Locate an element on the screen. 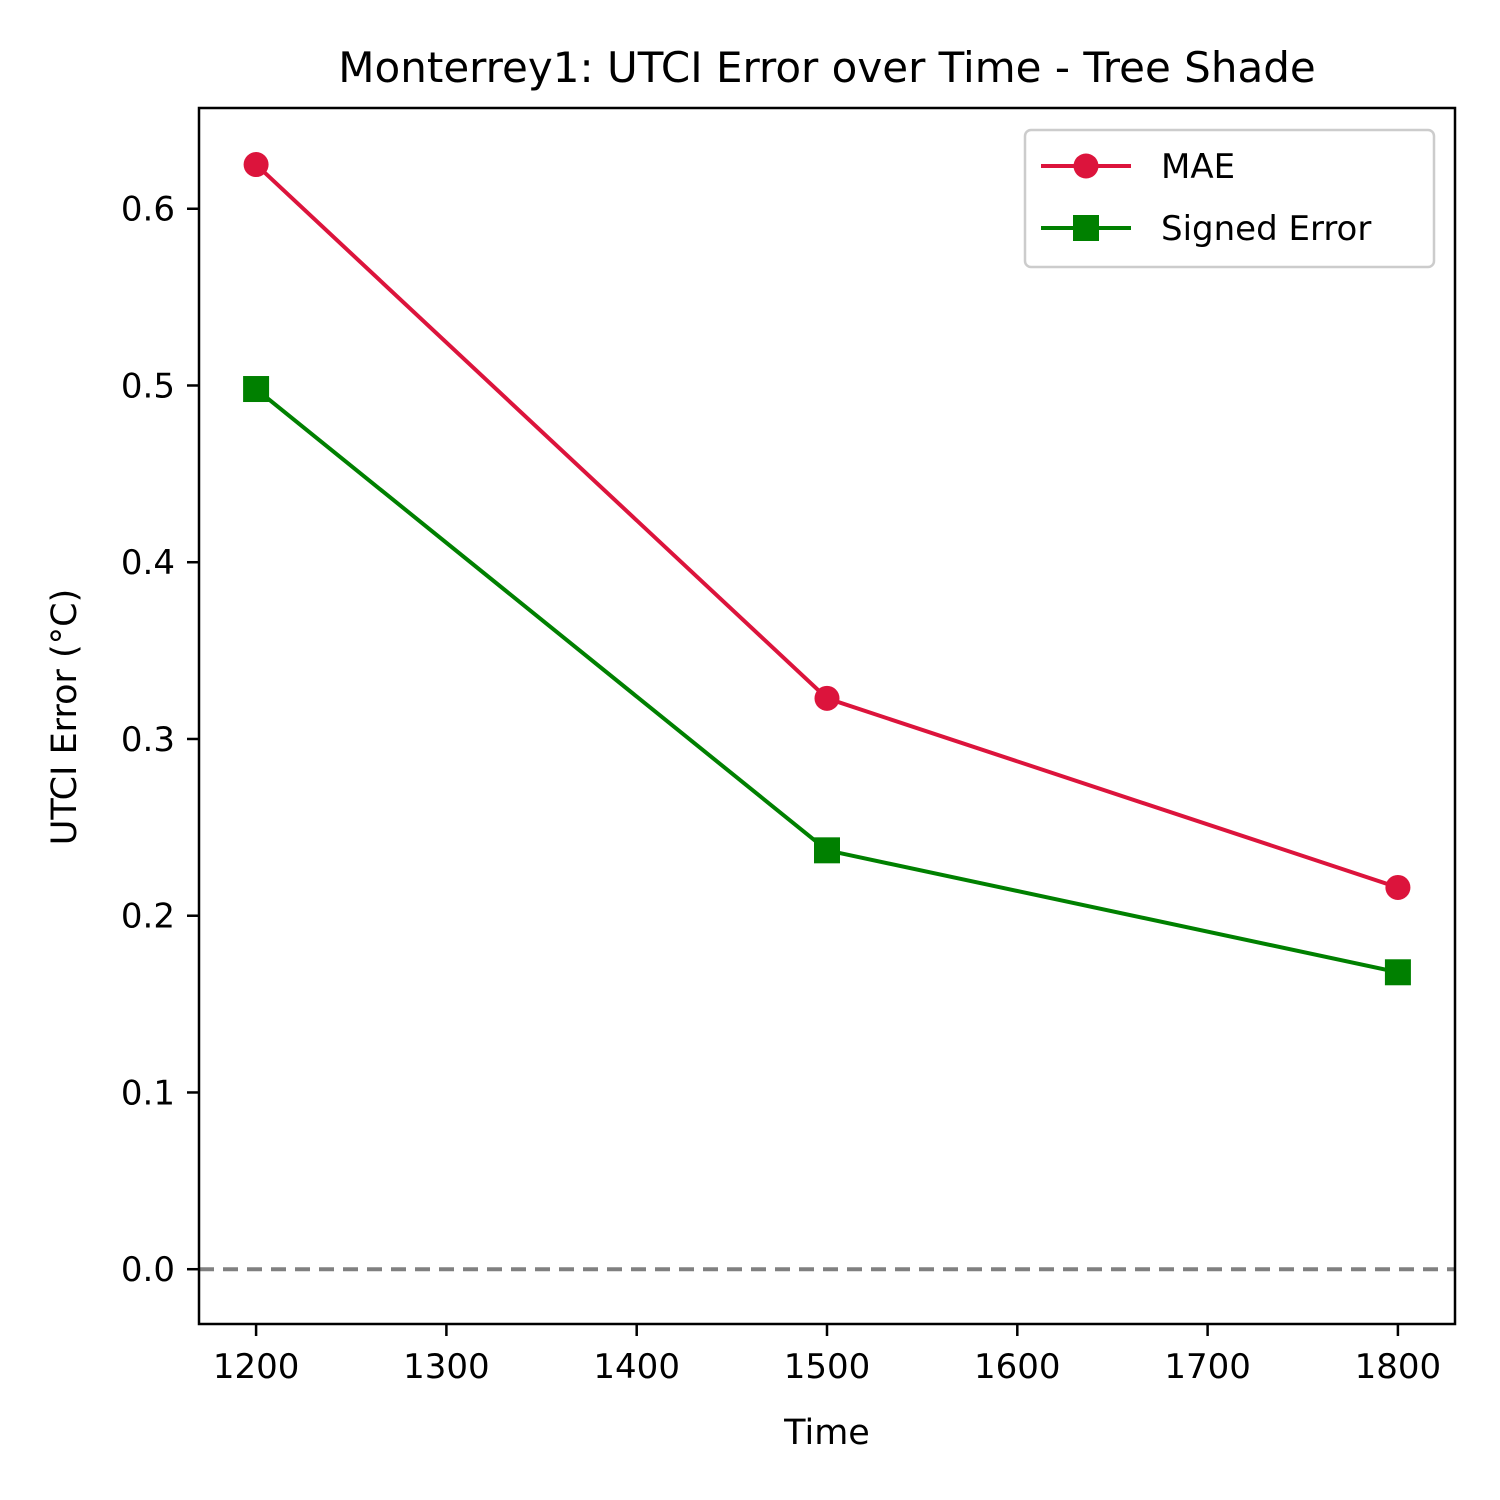  x-axis: 1200 1300 1400 1500 1600 1700 1800 is located at coordinates (827, 1355).